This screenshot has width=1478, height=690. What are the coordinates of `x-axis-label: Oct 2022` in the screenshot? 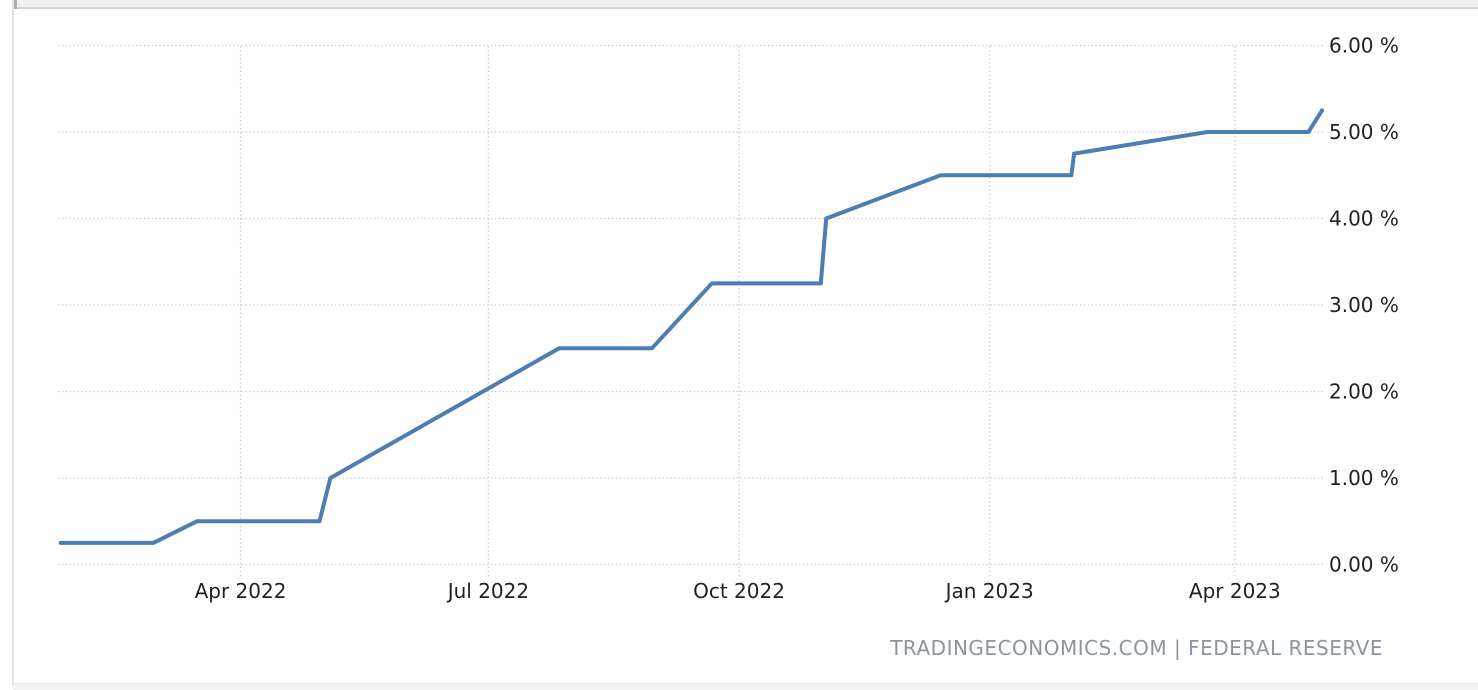 It's located at (739, 591).